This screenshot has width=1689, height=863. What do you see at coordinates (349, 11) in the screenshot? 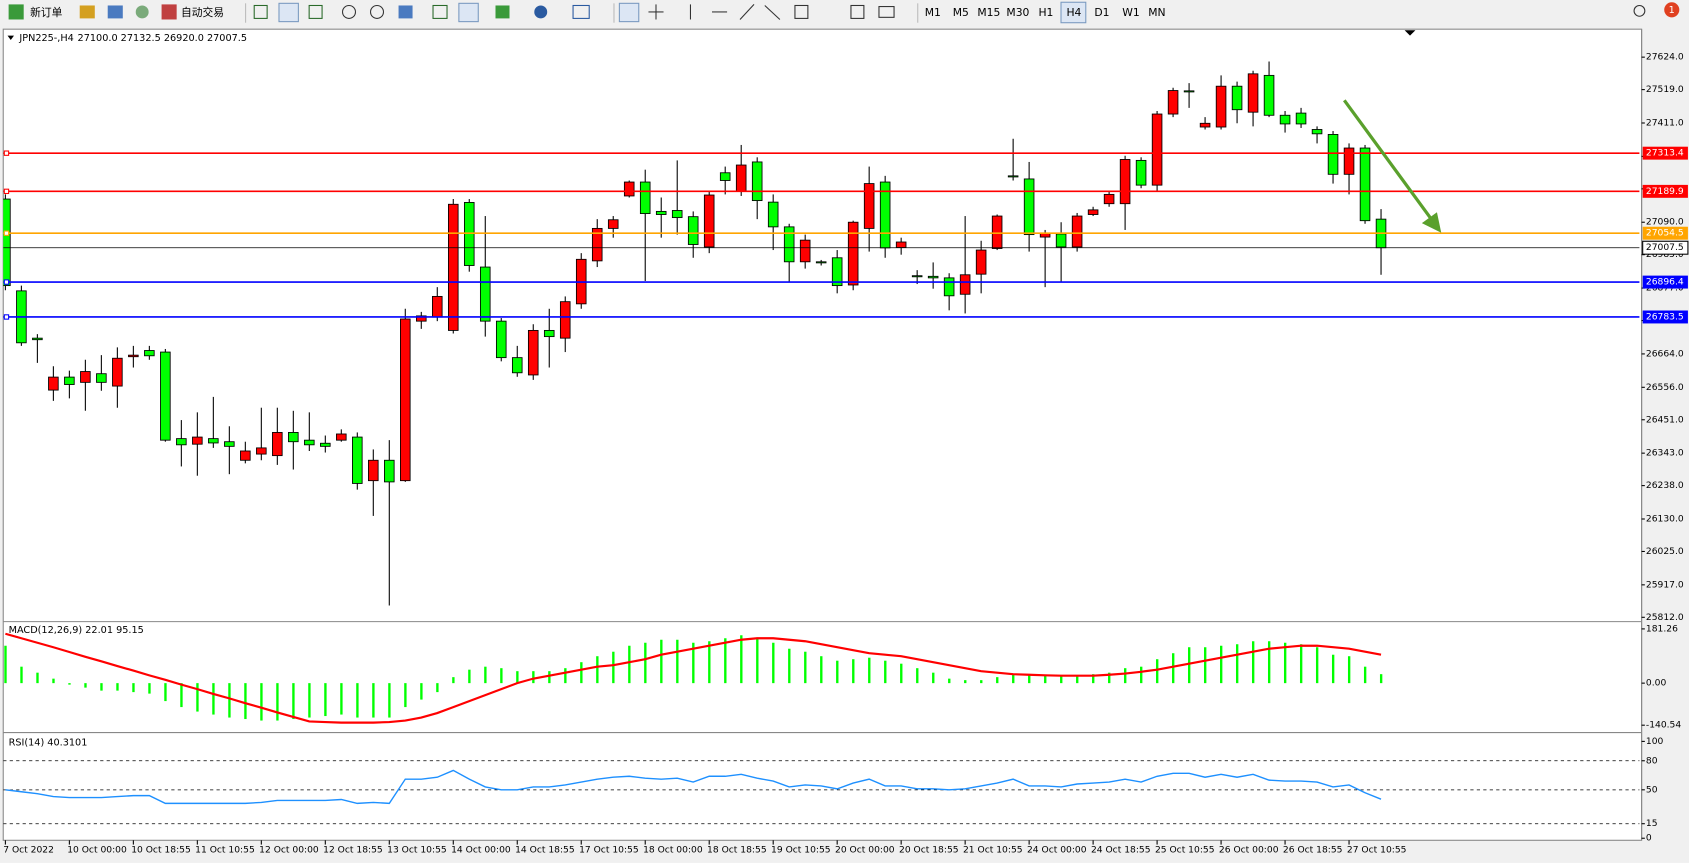
I see `zoom-in-btn` at bounding box center [349, 11].